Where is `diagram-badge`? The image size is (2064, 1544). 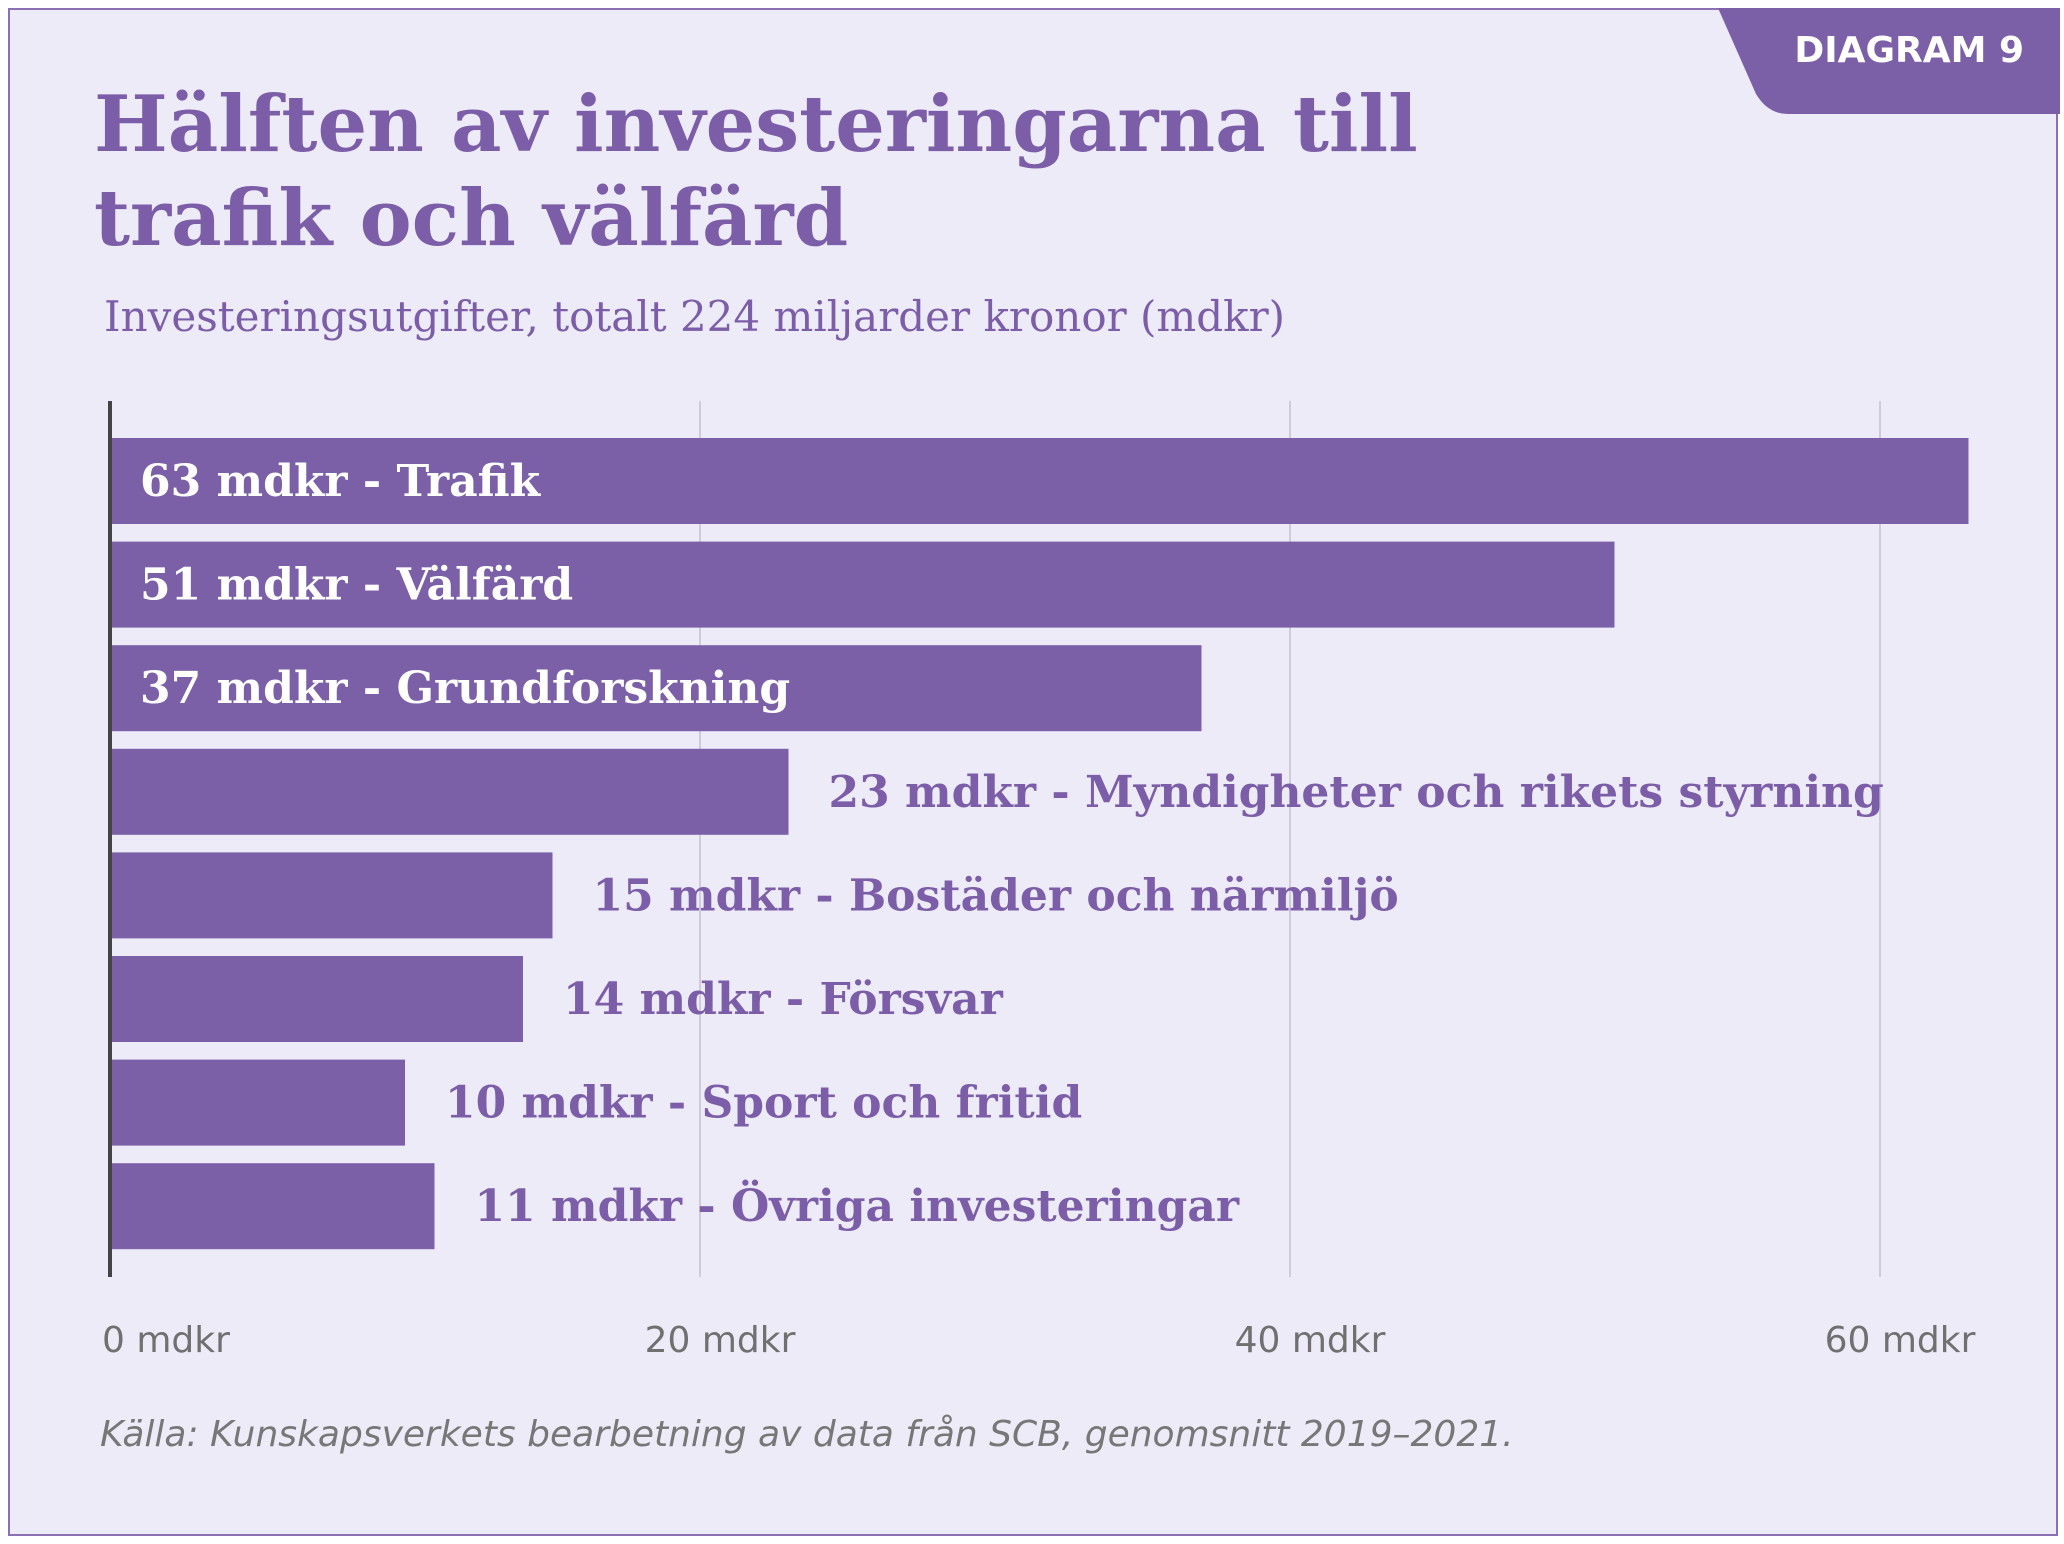 diagram-badge is located at coordinates (1889, 61).